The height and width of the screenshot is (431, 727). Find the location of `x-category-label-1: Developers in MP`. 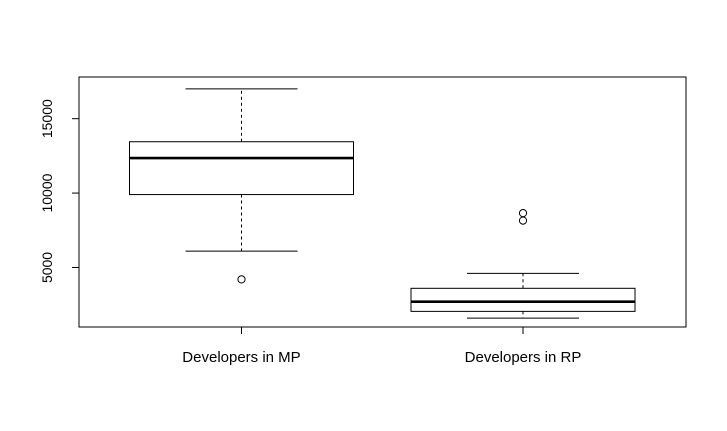

x-category-label-1: Developers in MP is located at coordinates (241, 357).